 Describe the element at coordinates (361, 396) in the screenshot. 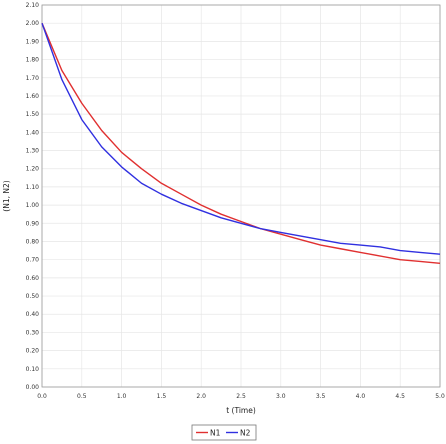

I see `x-tick-label: 4.0` at that location.